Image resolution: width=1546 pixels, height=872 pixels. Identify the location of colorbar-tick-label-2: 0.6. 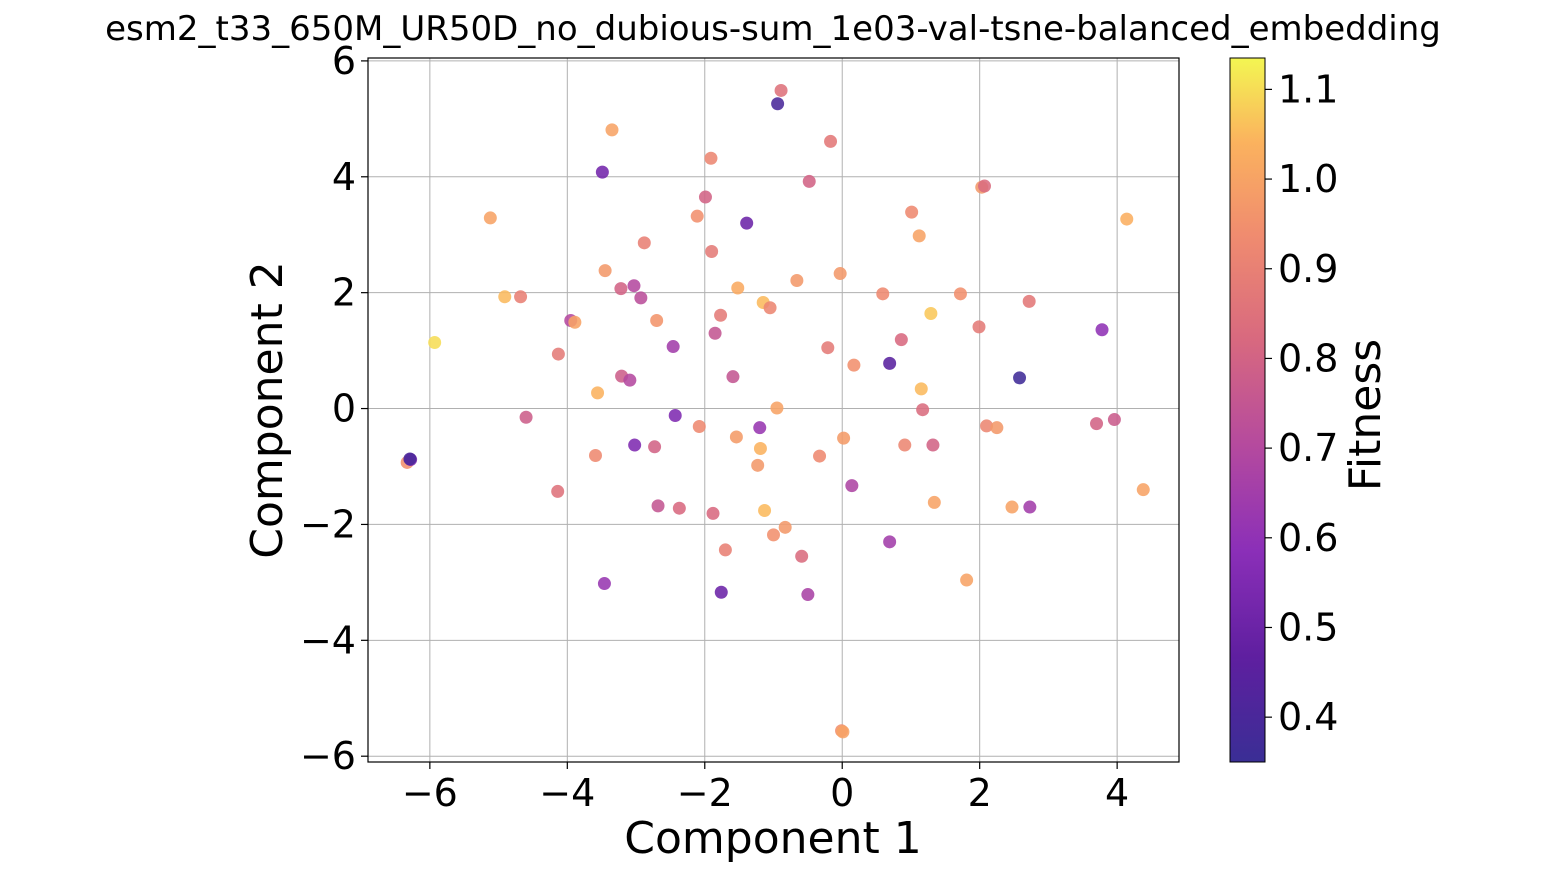
(1308, 538).